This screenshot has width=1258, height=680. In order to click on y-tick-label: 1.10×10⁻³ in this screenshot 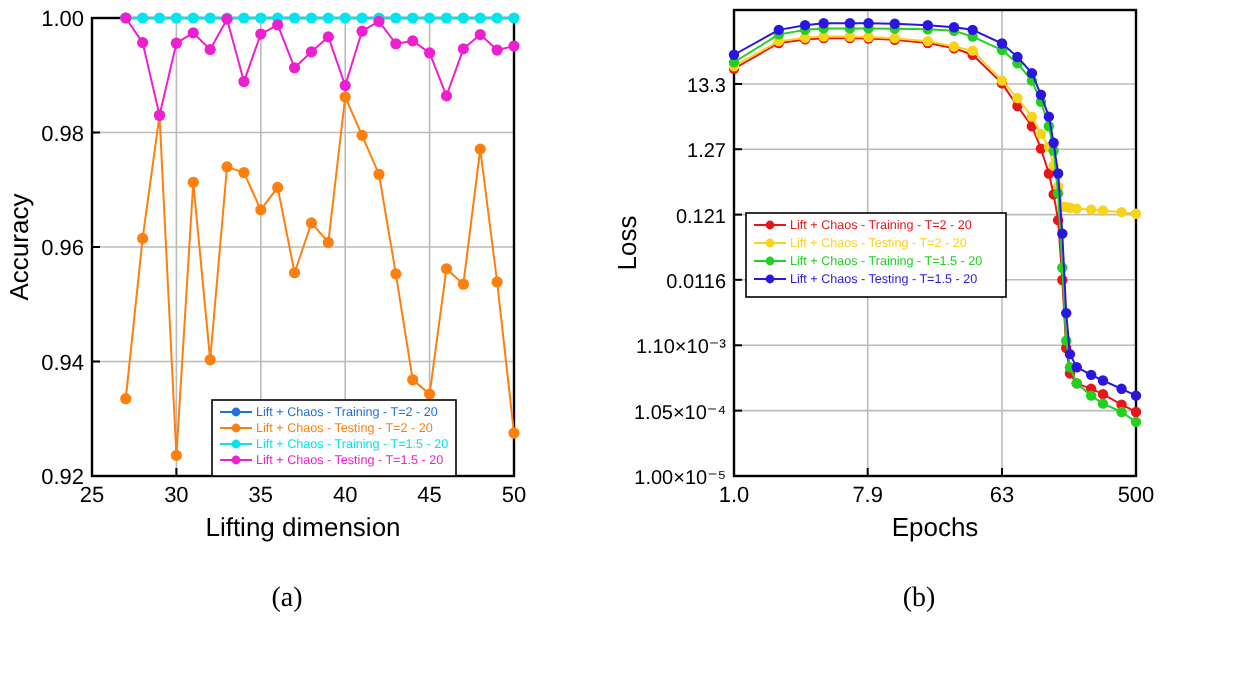, I will do `click(681, 348)`.